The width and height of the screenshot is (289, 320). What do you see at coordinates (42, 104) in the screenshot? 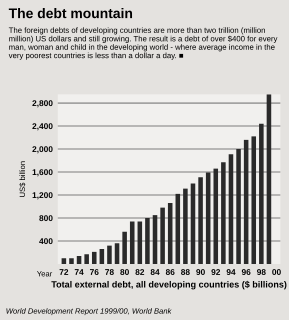
I see `y-tick-label: 2,800` at bounding box center [42, 104].